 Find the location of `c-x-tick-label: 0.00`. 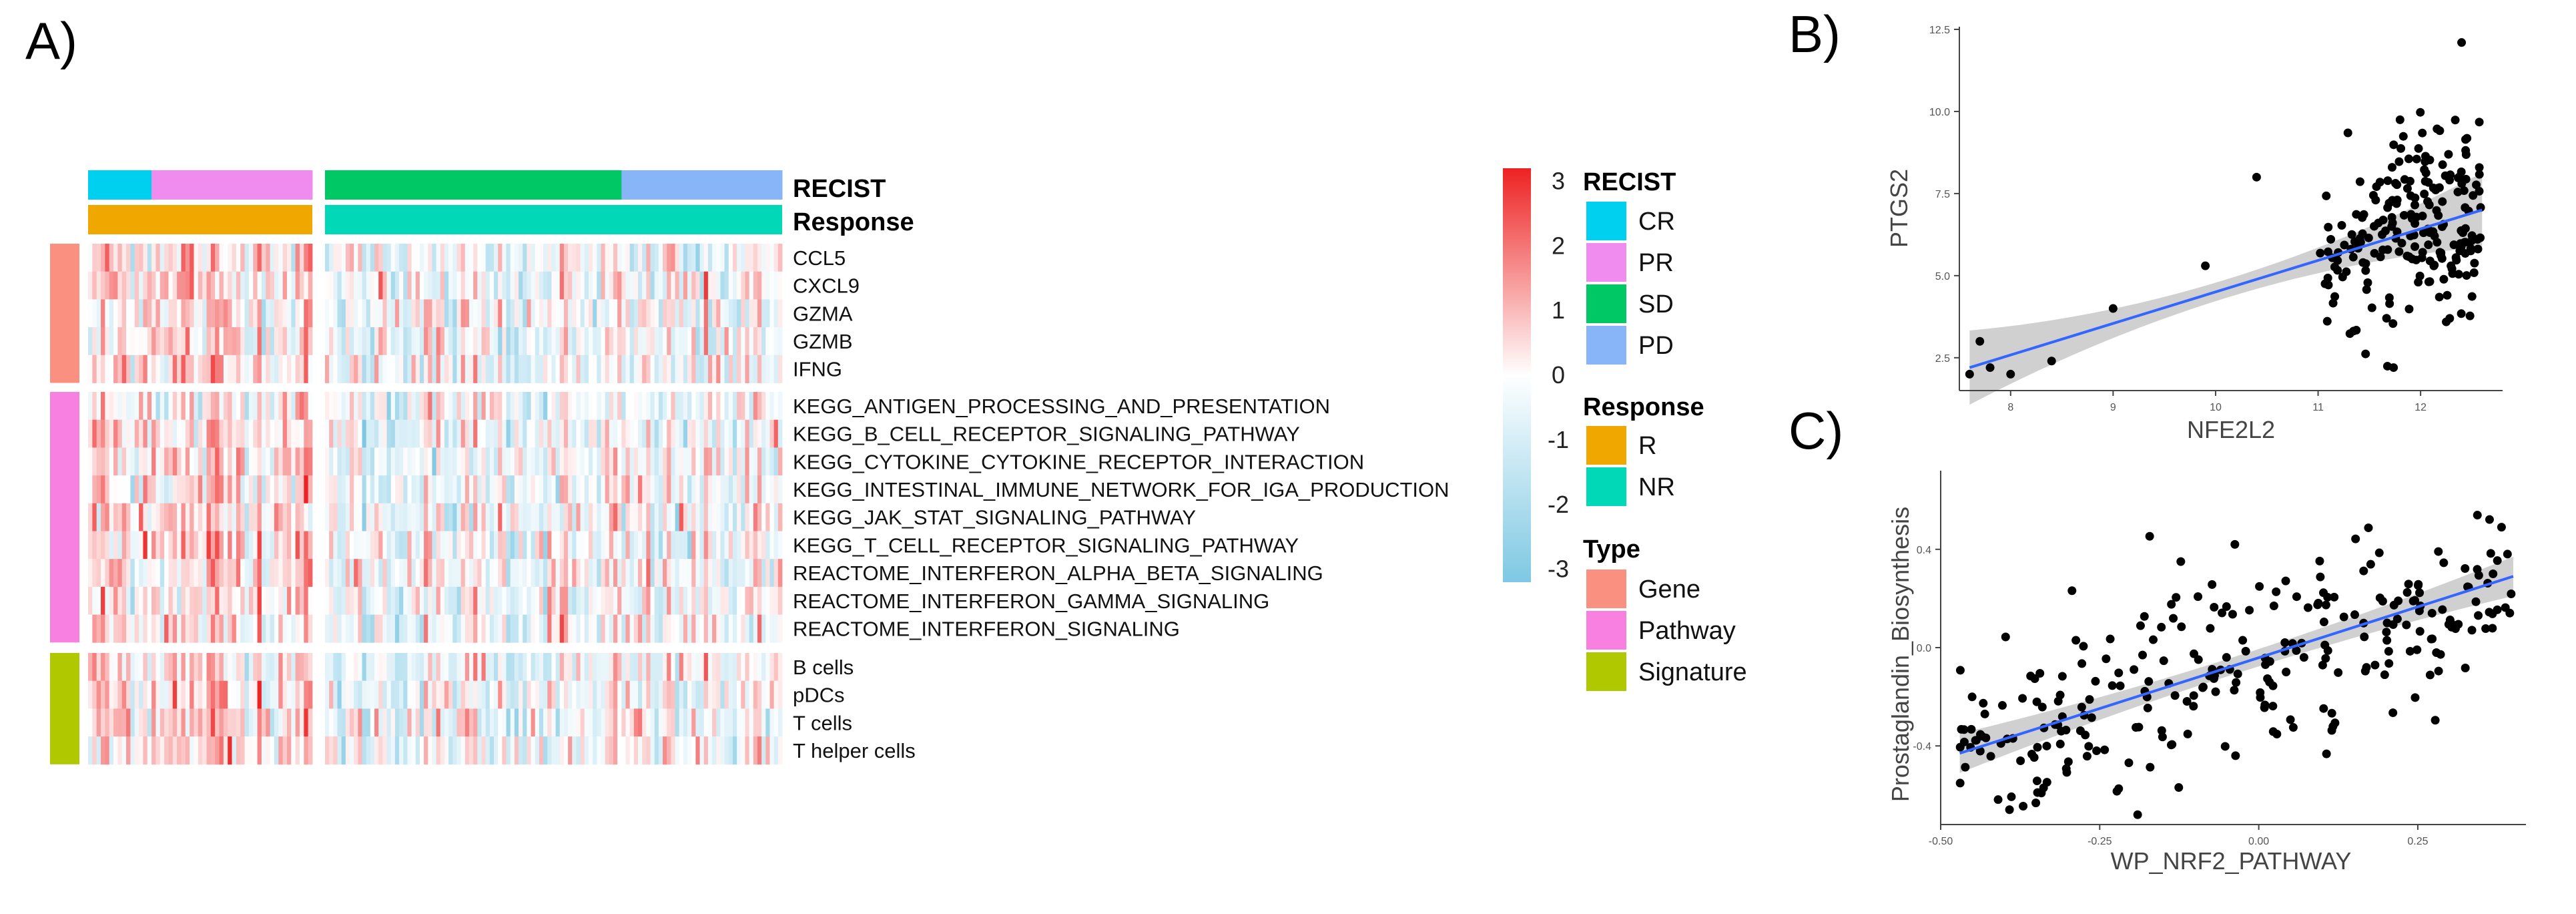

c-x-tick-label: 0.00 is located at coordinates (2258, 842).